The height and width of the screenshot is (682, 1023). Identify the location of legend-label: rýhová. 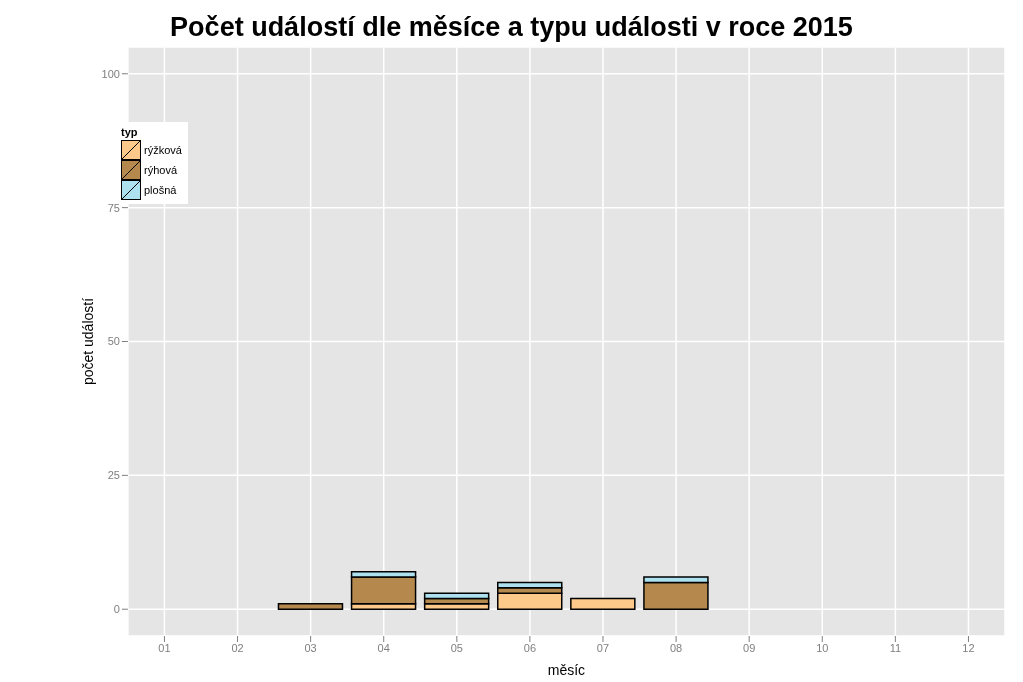
(161, 170).